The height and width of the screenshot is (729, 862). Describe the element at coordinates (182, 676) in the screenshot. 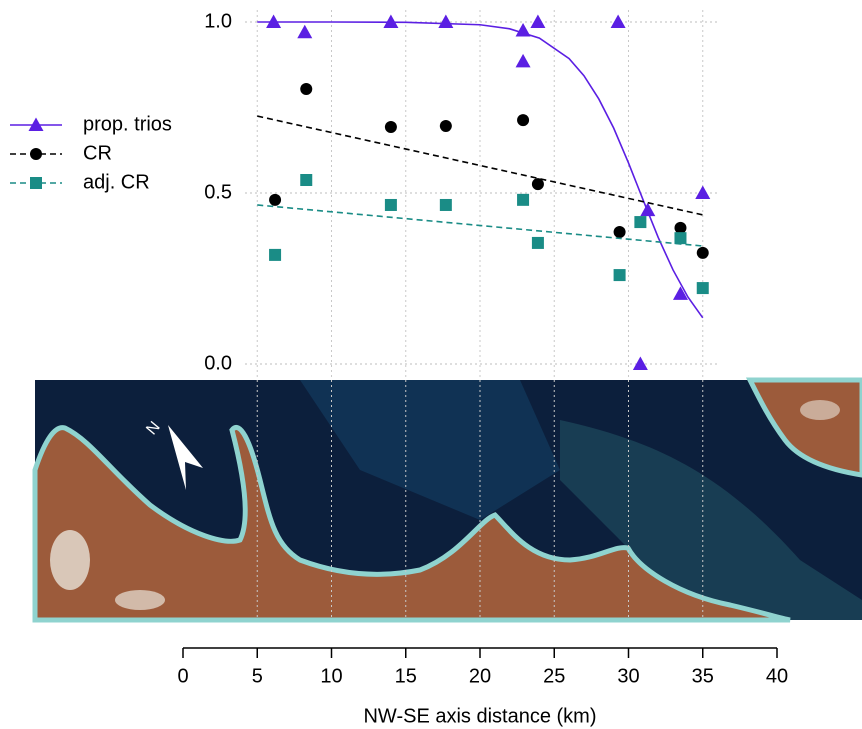

I see `x-tick-label: 0` at that location.